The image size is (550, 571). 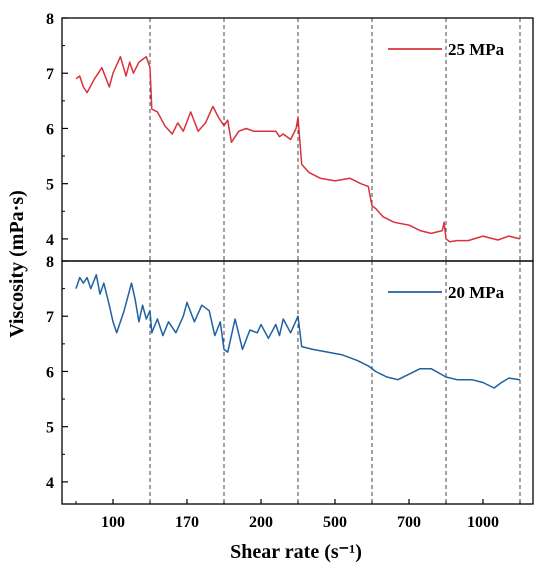 I want to click on x-axis-title: Shear rate (s⁻¹), so click(x=296, y=552).